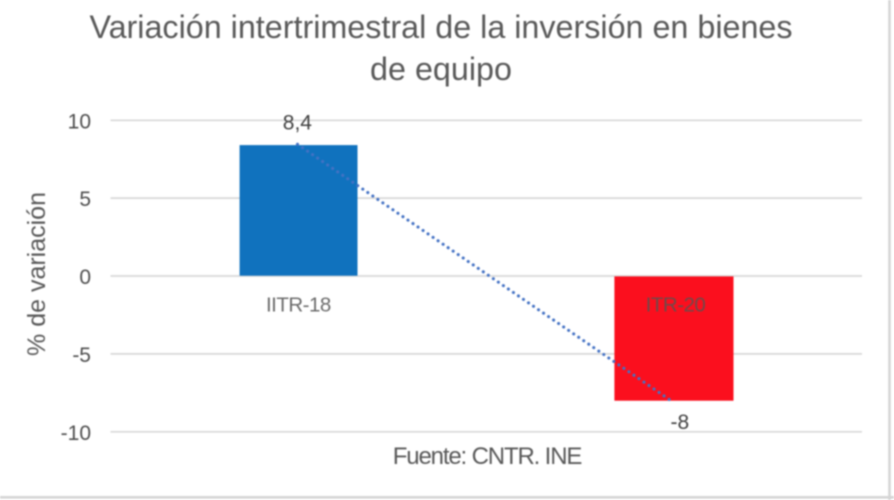  What do you see at coordinates (679, 422) in the screenshot?
I see `svg-text: -8` at bounding box center [679, 422].